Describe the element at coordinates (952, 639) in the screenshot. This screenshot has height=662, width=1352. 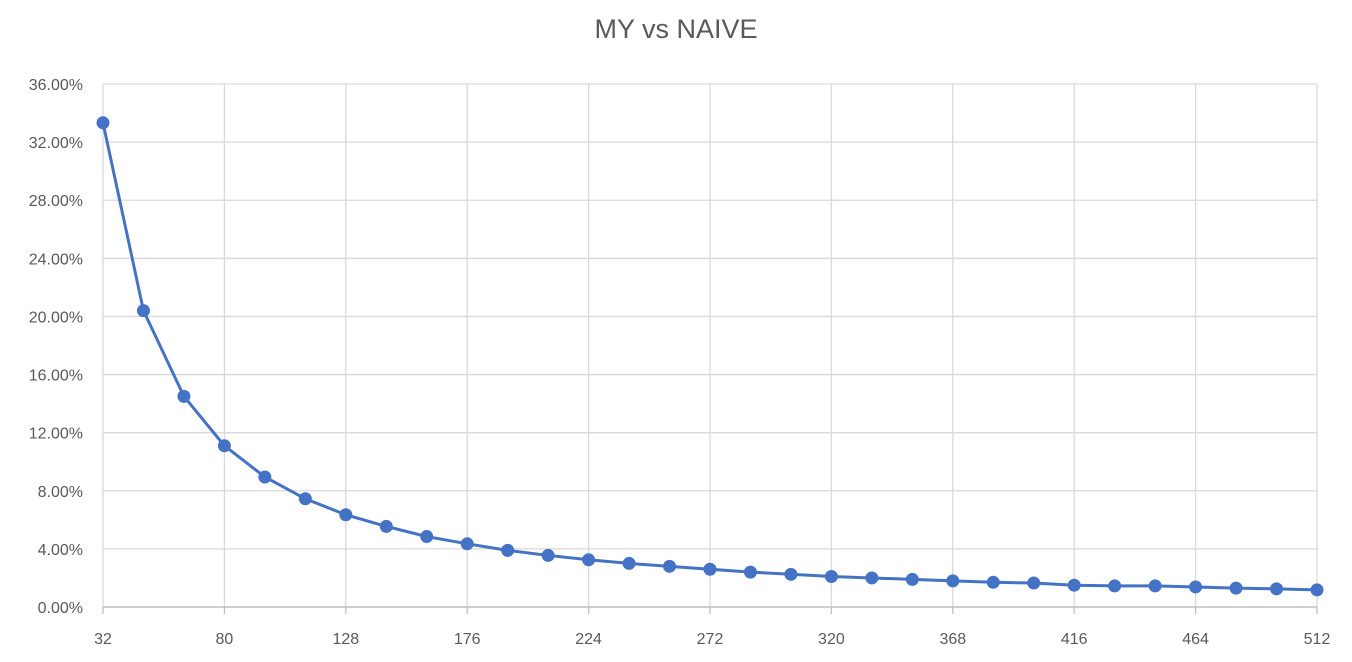
I see `x-tick-label: 368` at that location.